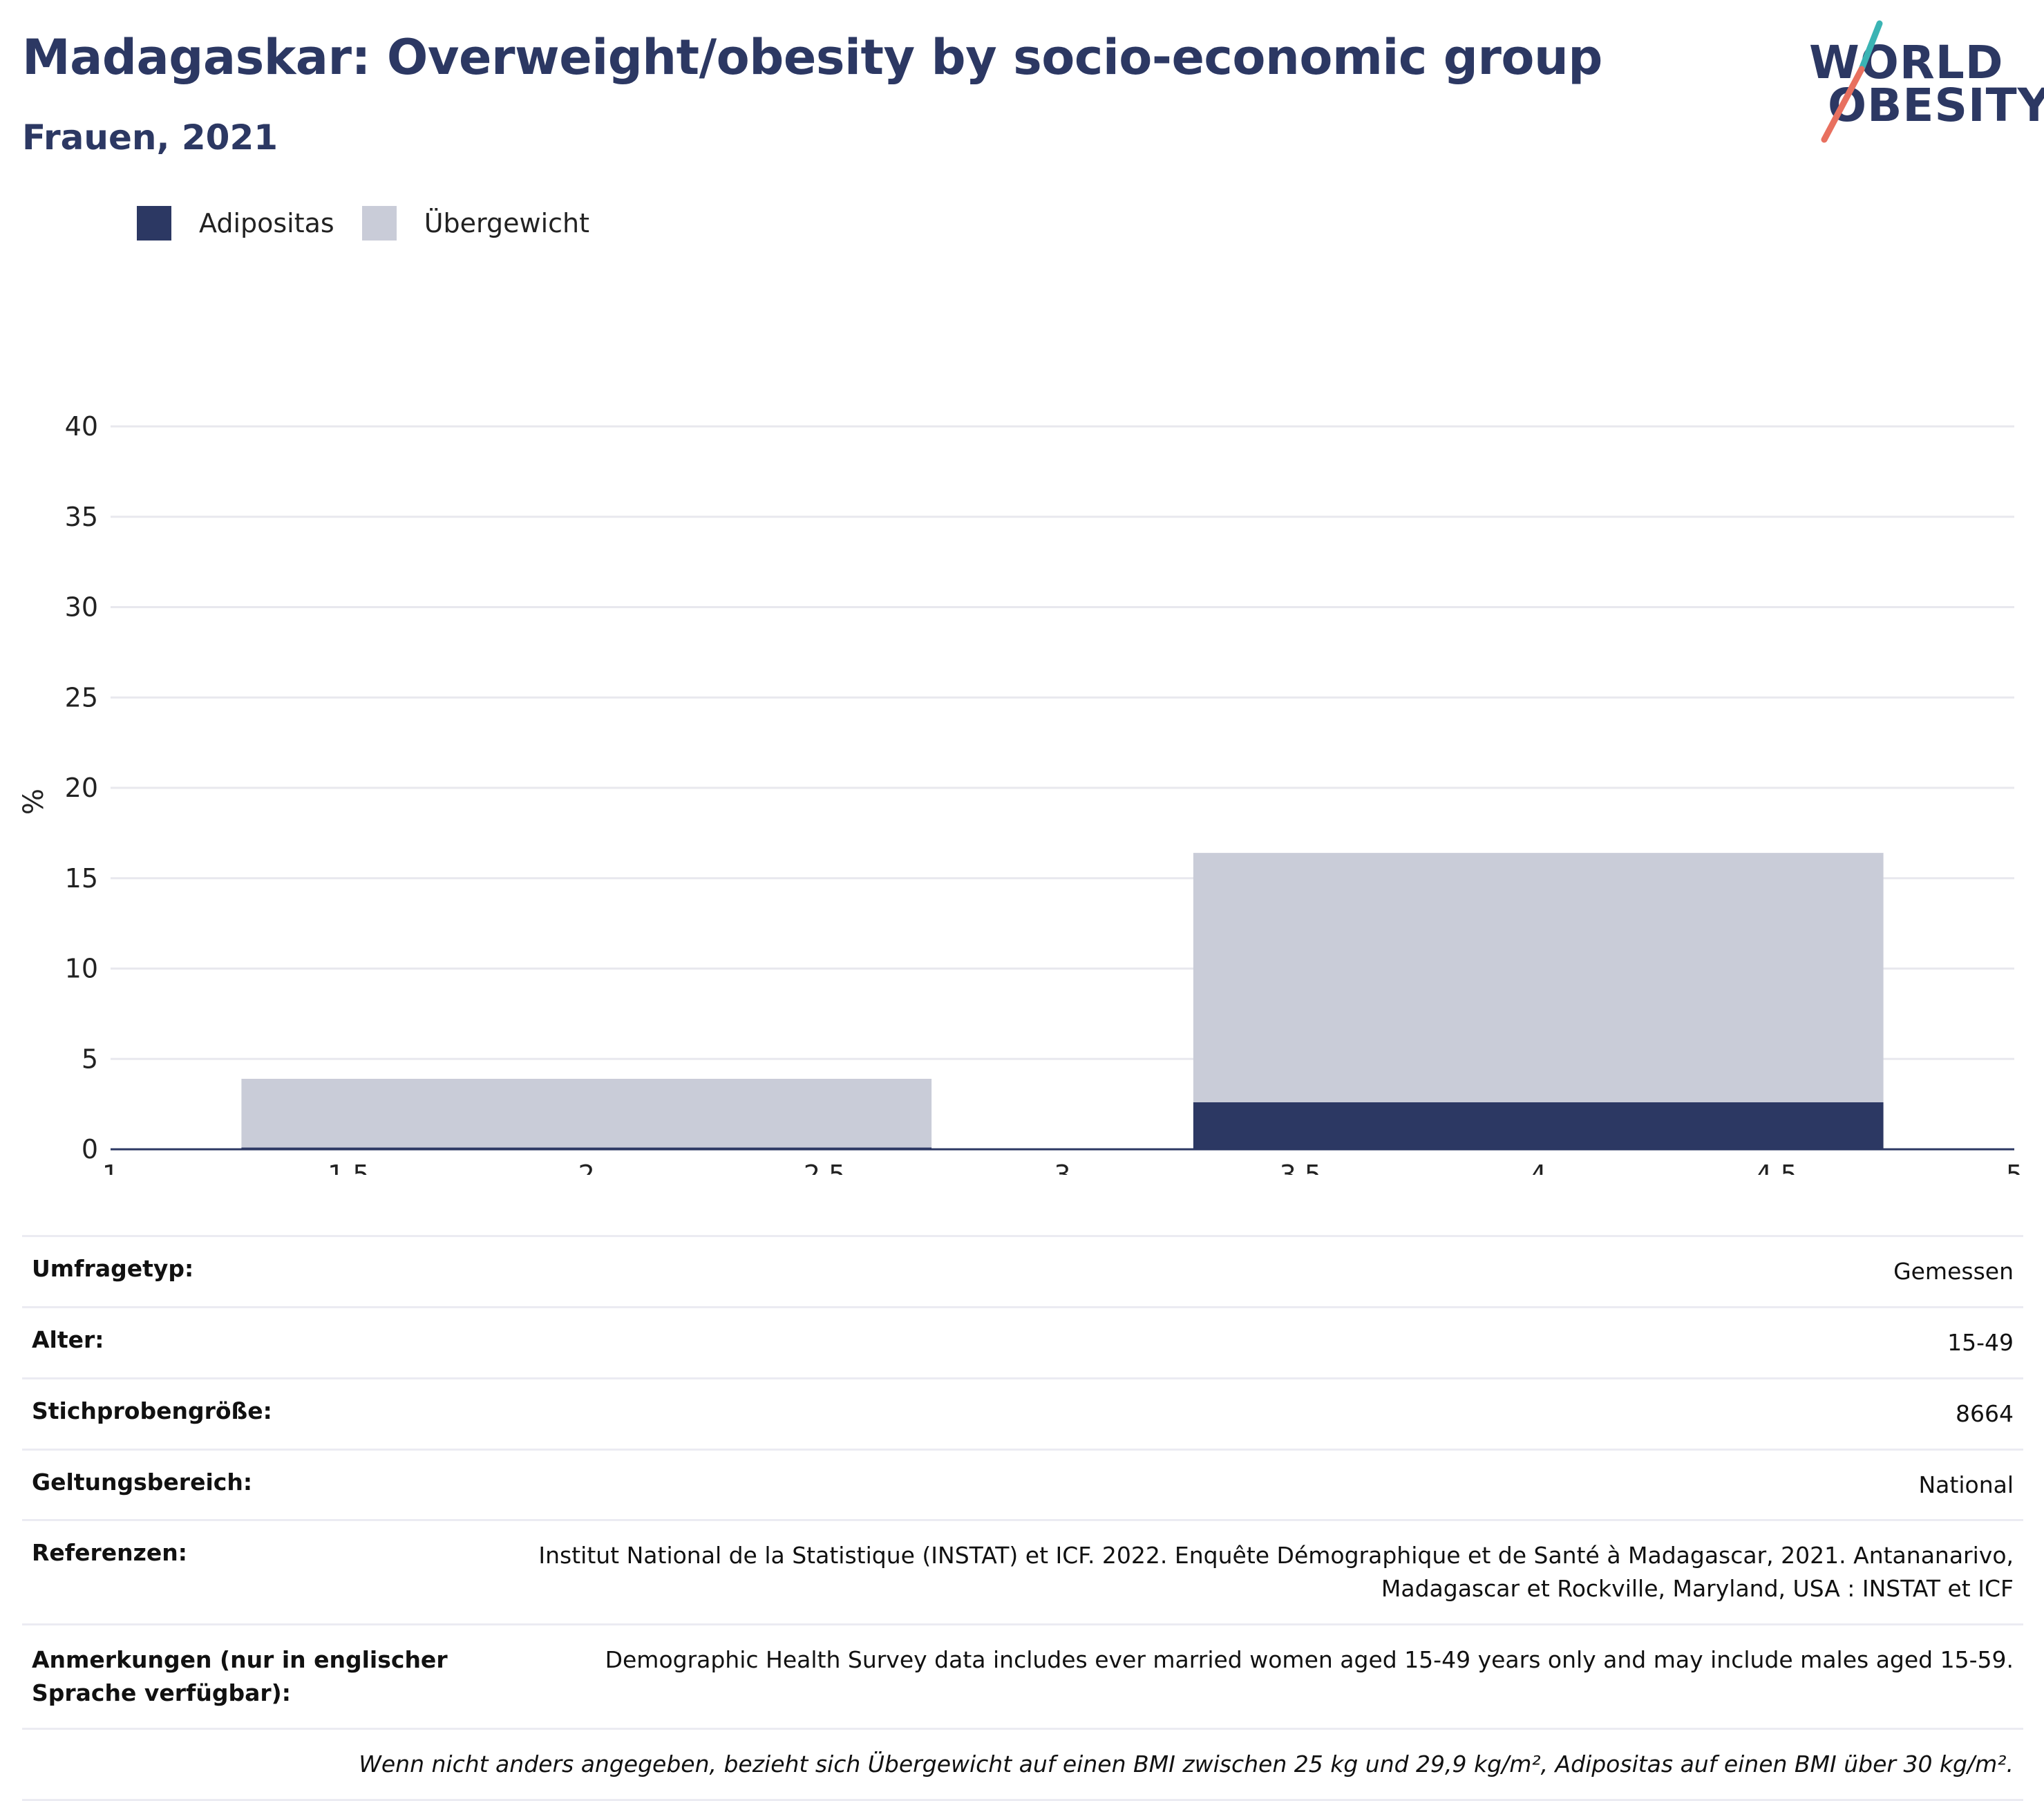 Image resolution: width=2044 pixels, height=1801 pixels. What do you see at coordinates (506, 223) in the screenshot?
I see `legend-label-uebergewicht: Übergewicht` at bounding box center [506, 223].